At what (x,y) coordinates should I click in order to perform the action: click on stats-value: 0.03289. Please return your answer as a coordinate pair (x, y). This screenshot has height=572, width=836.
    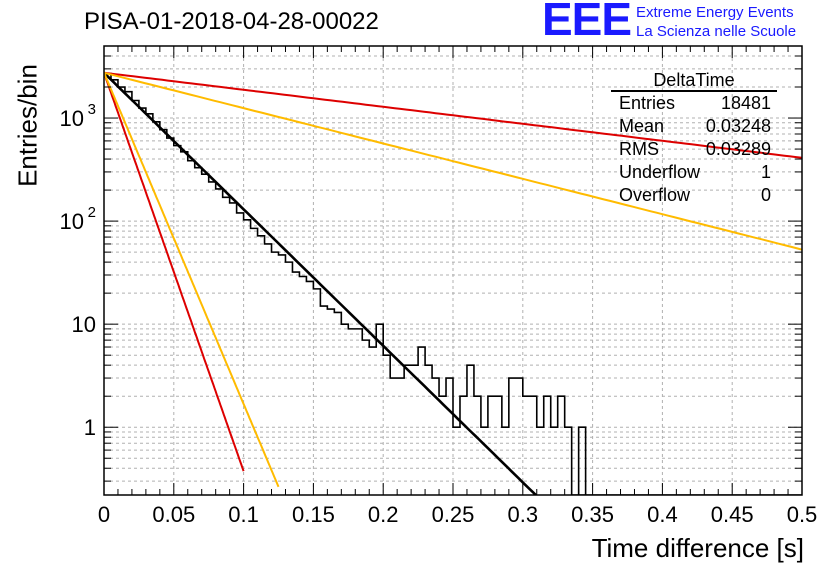
    Looking at the image, I should click on (738, 149).